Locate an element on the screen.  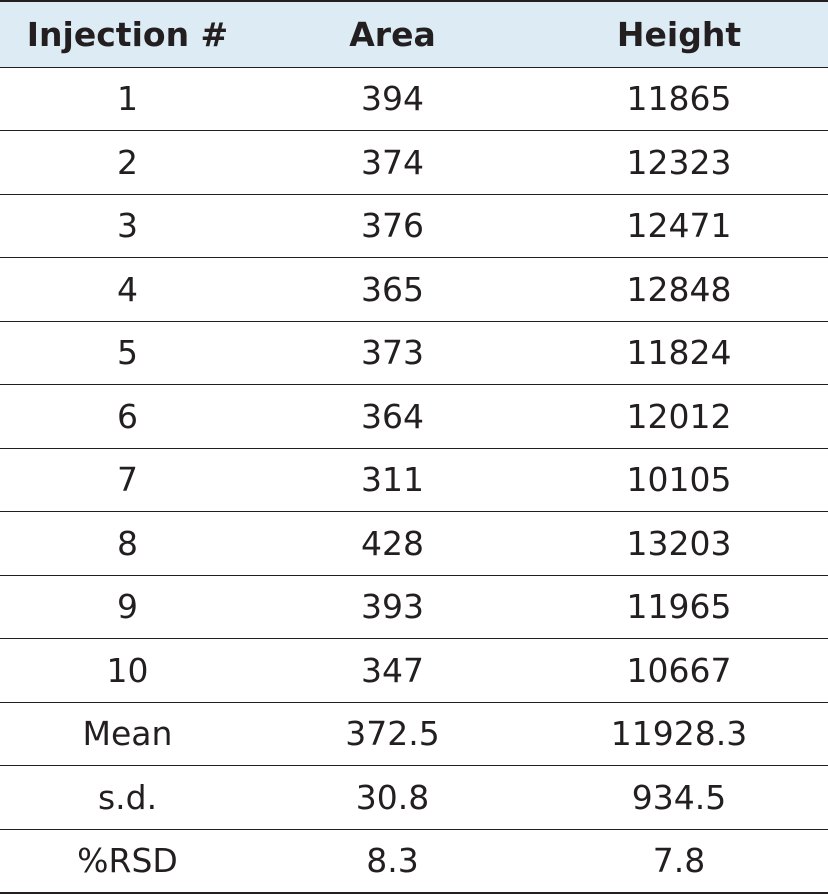
cell-injection: 5 is located at coordinates (127, 353).